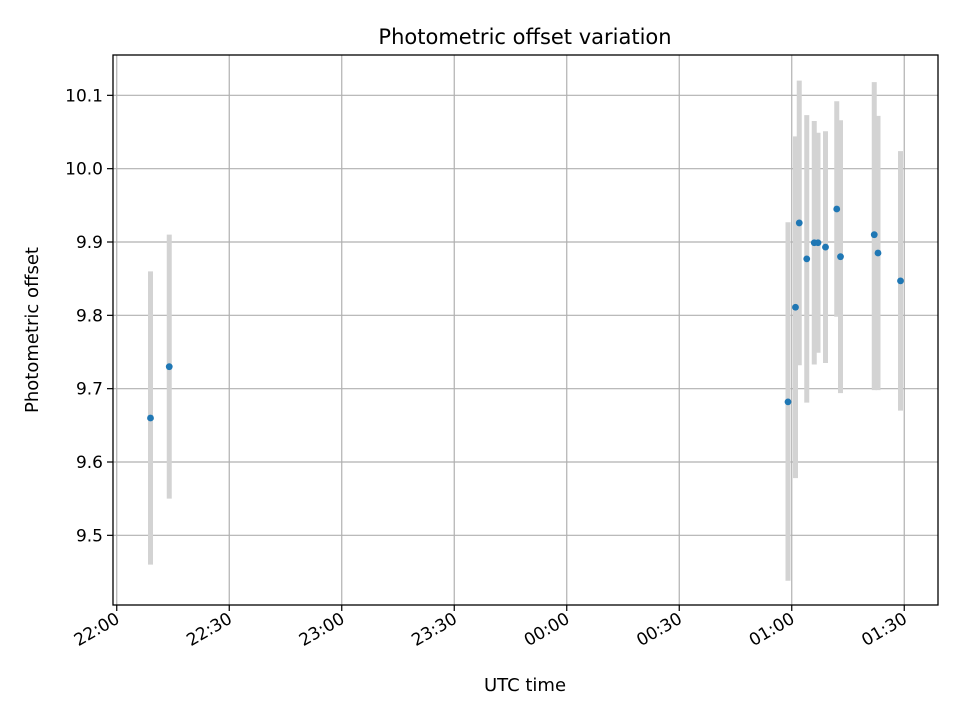  I want to click on y-tick-label: 10.1, so click(84, 96).